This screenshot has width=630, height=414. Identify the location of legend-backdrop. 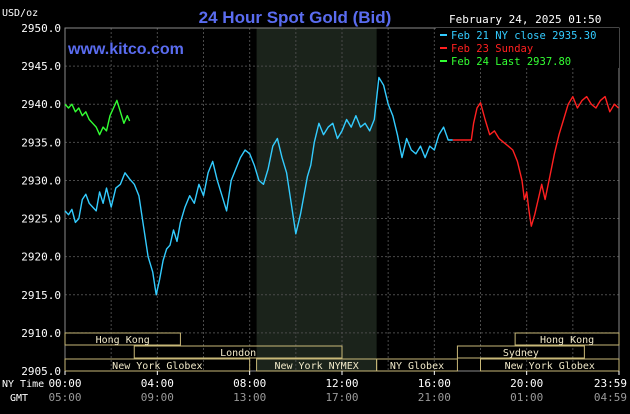
(527, 48).